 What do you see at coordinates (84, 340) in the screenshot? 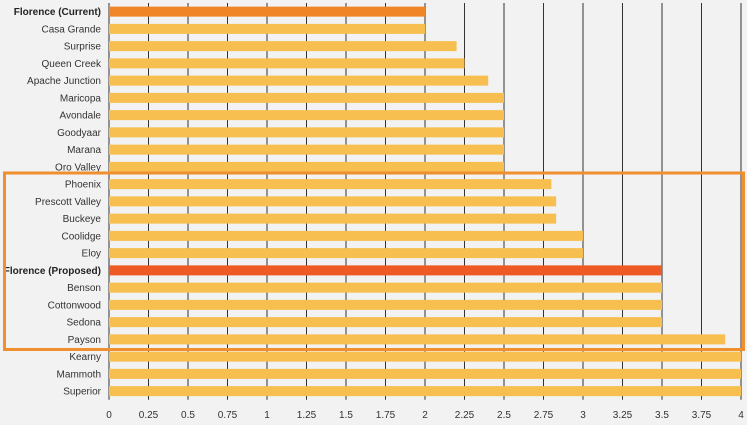
I see `category-label-payson: Payson` at bounding box center [84, 340].